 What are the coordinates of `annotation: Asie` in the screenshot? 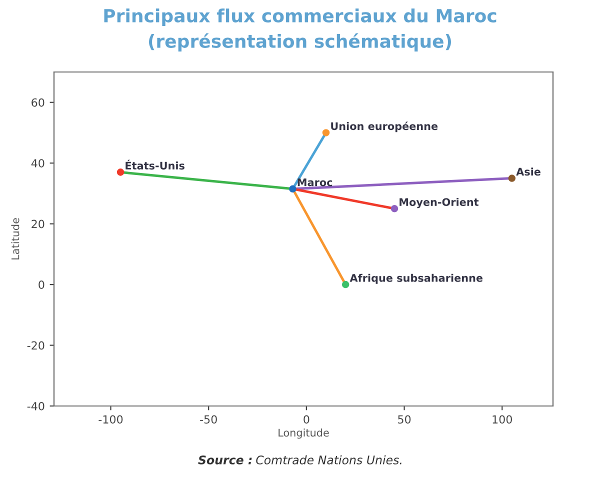 It's located at (528, 172).